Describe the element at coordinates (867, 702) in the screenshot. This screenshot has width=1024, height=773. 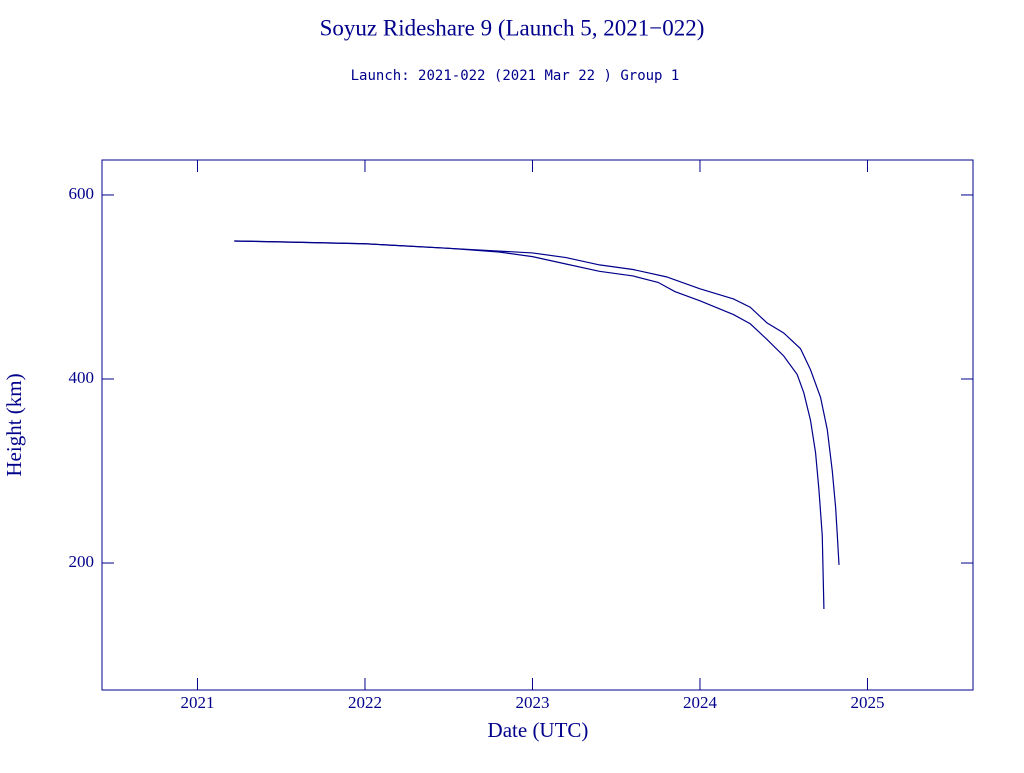
I see `x-tick-label: 2025` at that location.